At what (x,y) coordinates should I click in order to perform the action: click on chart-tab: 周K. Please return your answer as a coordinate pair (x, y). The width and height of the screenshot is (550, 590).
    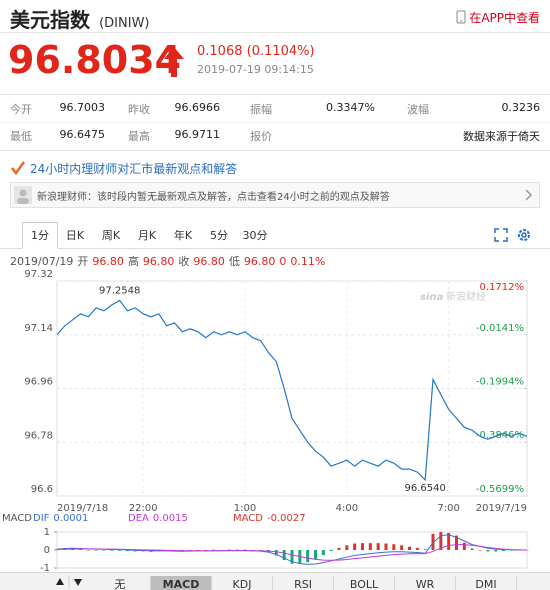
    Looking at the image, I should click on (111, 235).